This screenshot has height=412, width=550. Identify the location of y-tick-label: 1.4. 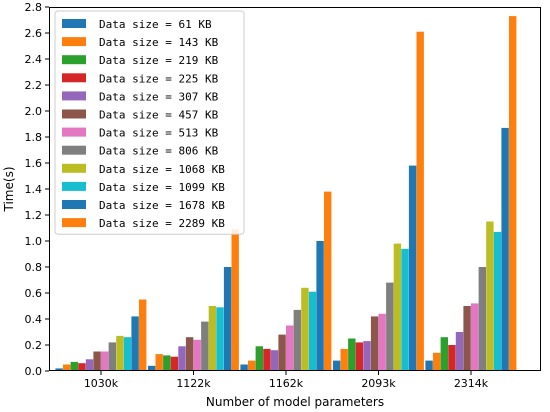
(34, 189).